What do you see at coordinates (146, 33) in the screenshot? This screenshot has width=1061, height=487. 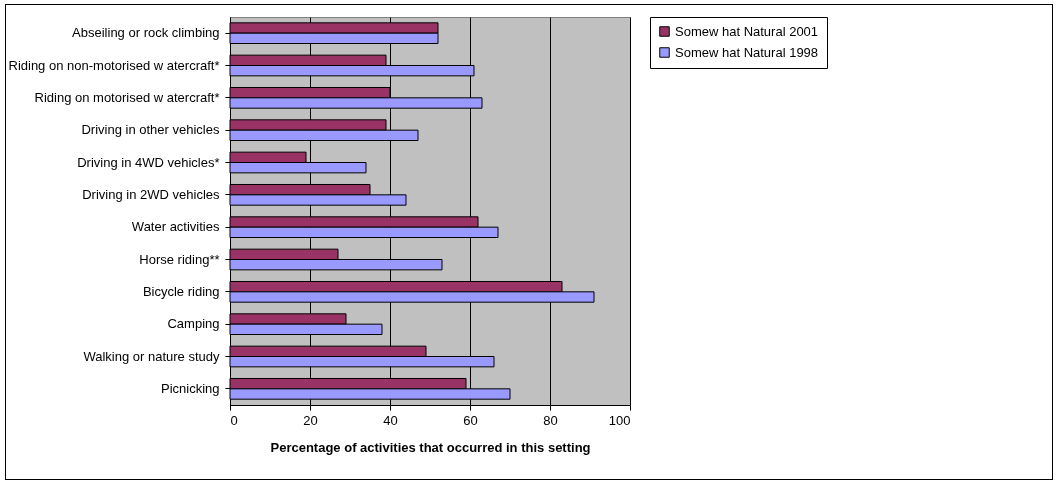 I see `y-tick-label: Abseiling or rock climbing` at bounding box center [146, 33].